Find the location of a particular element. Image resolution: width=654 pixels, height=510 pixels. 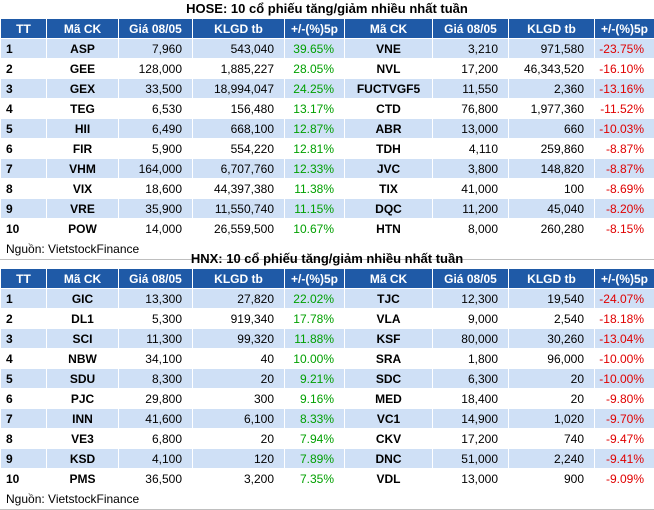

loser-code-cell: CKV is located at coordinates (389, 439).